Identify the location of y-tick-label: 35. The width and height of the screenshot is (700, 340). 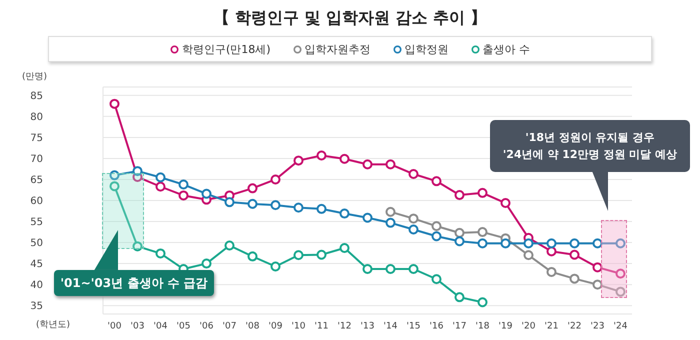
(36, 306).